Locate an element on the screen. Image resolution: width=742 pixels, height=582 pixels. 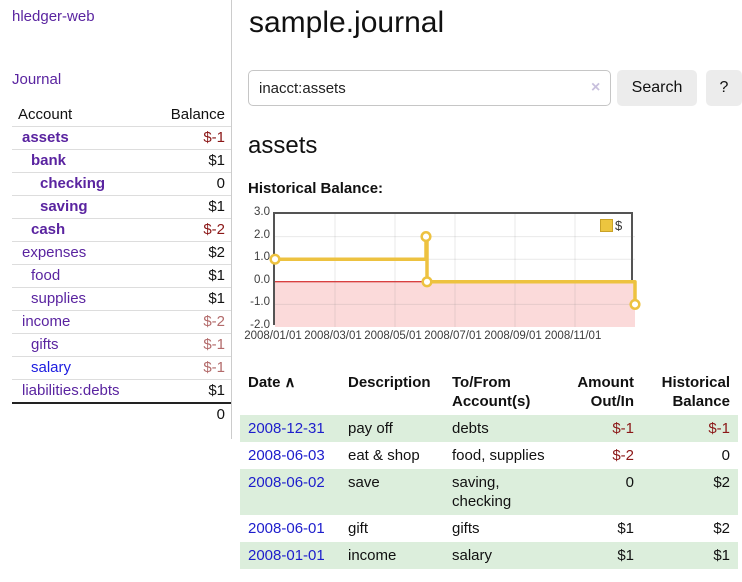
account-row: checking 0 is located at coordinates (121, 184).